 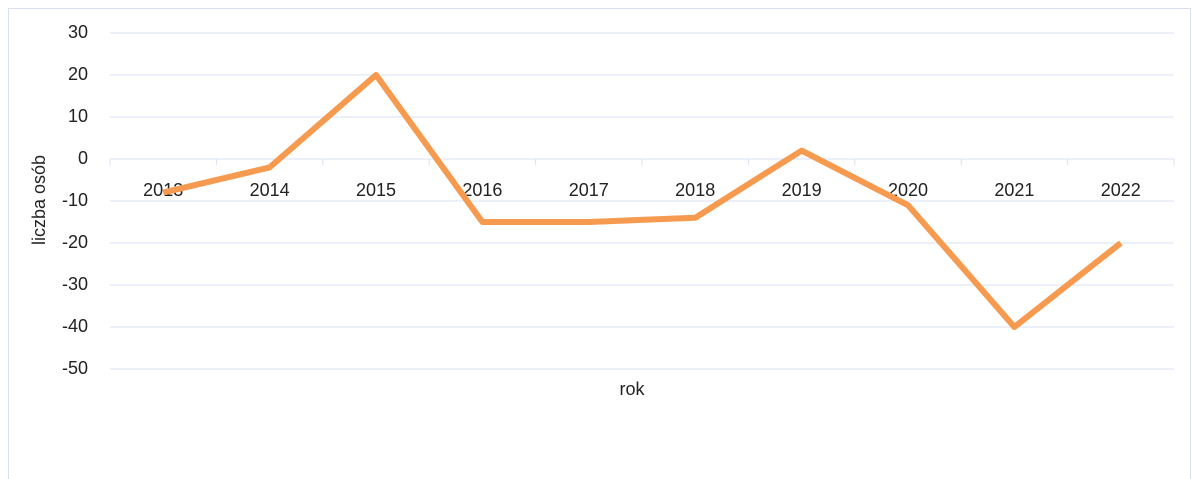 I want to click on x-tick-label: 2015, so click(x=376, y=190).